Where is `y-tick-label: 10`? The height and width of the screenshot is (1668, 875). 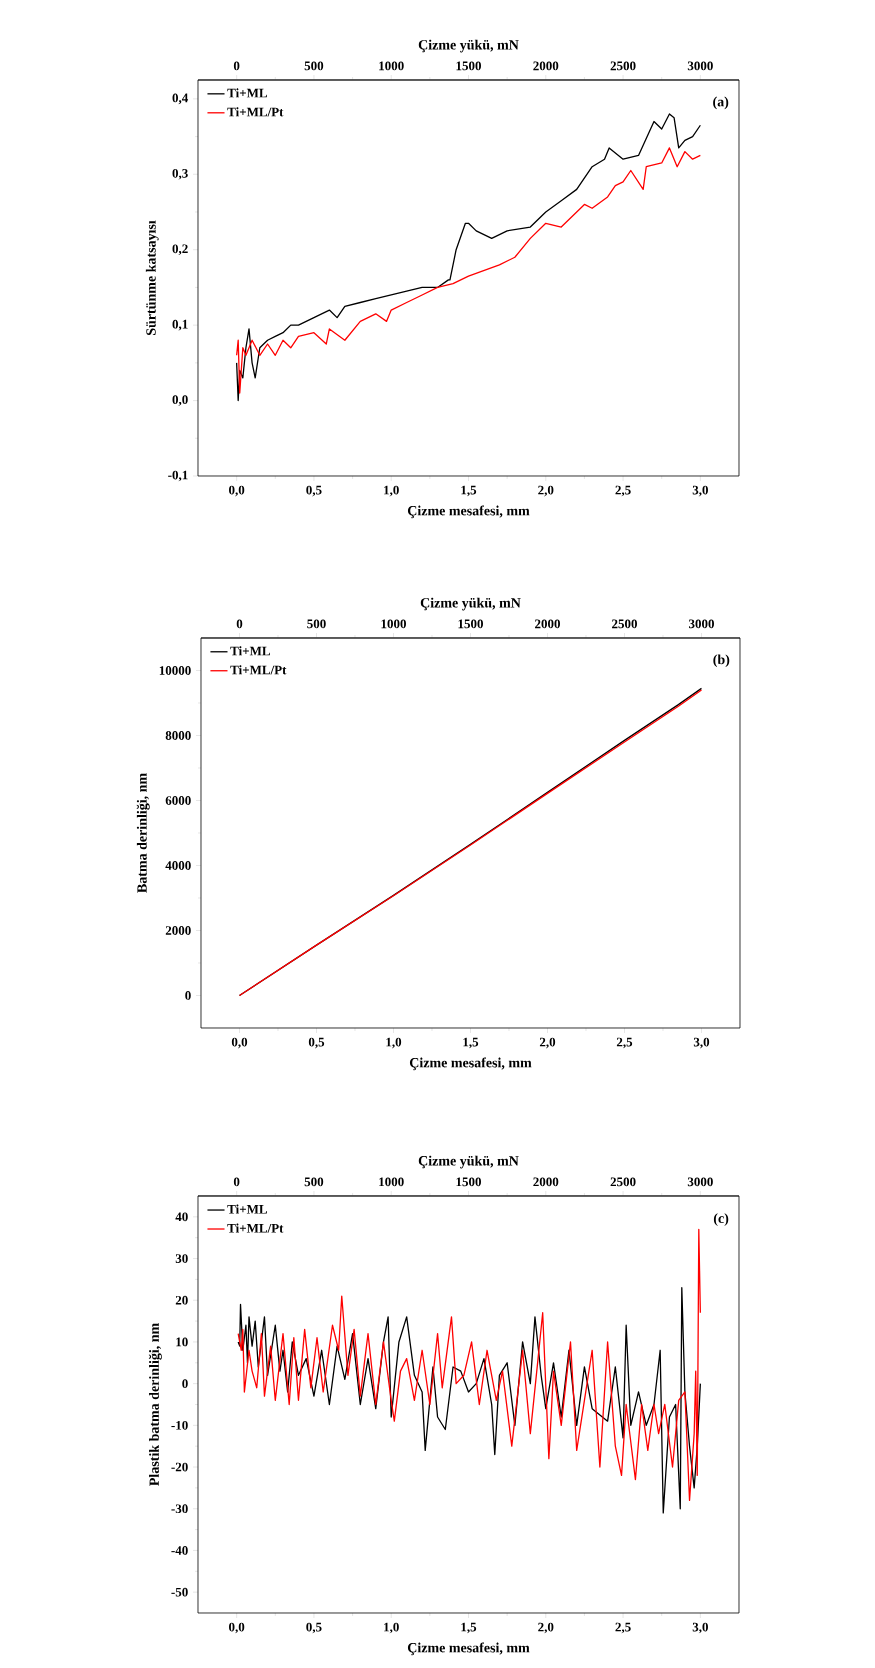
y-tick-label: 10 is located at coordinates (182, 1342).